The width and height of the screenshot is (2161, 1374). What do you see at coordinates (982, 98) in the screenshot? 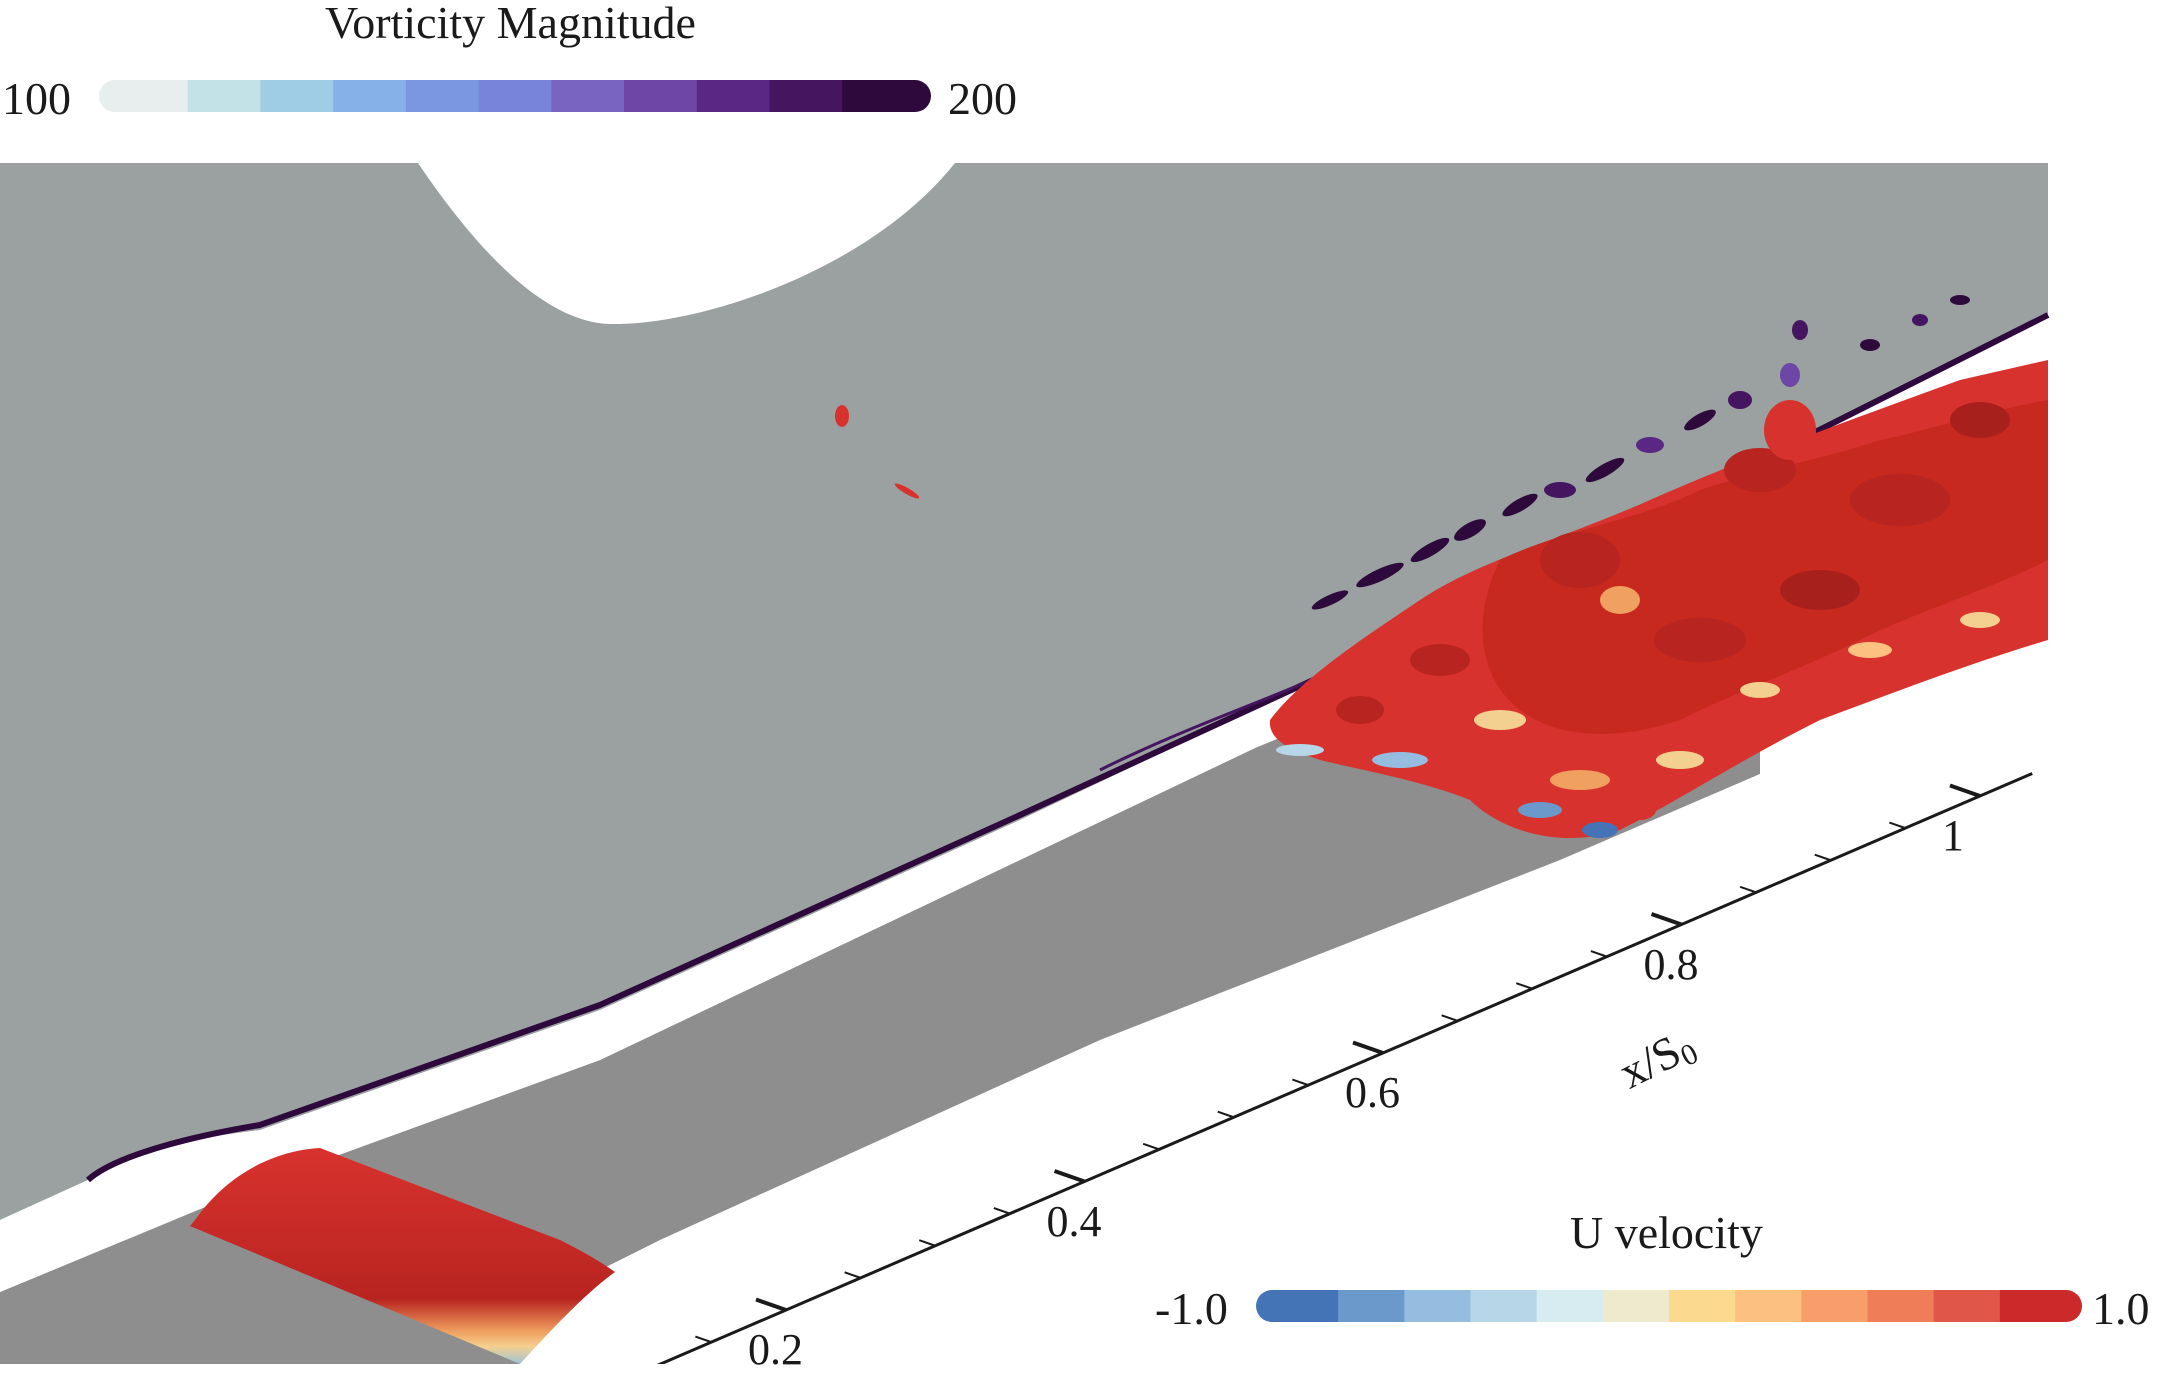
I see `vorticity-colorbar-max-label: 200` at bounding box center [982, 98].